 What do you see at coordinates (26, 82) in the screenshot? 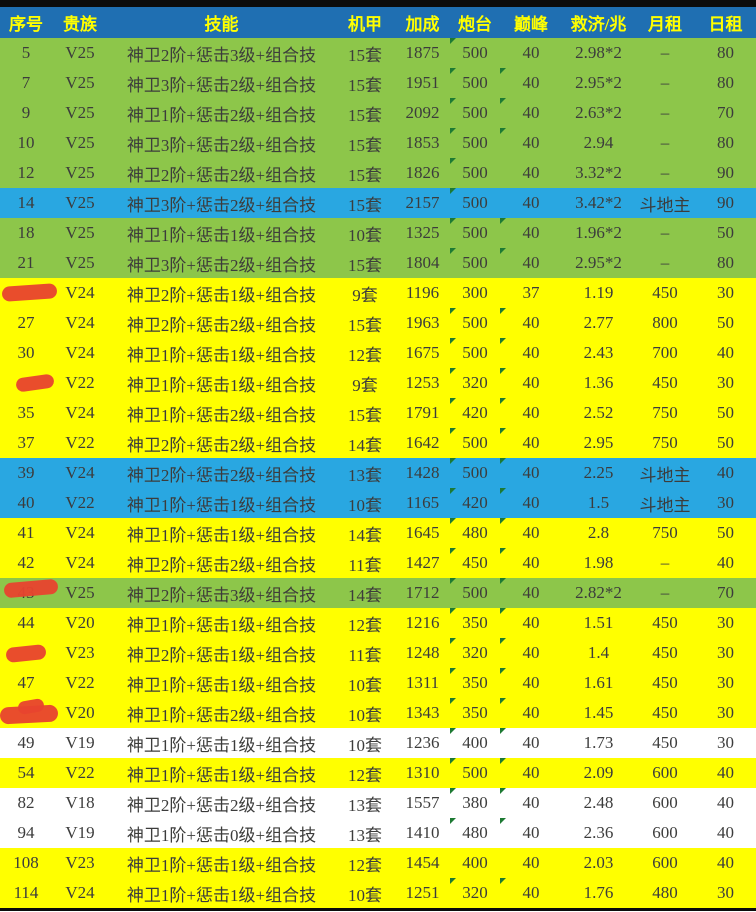
I see `cell-xuhao: 7` at bounding box center [26, 82].